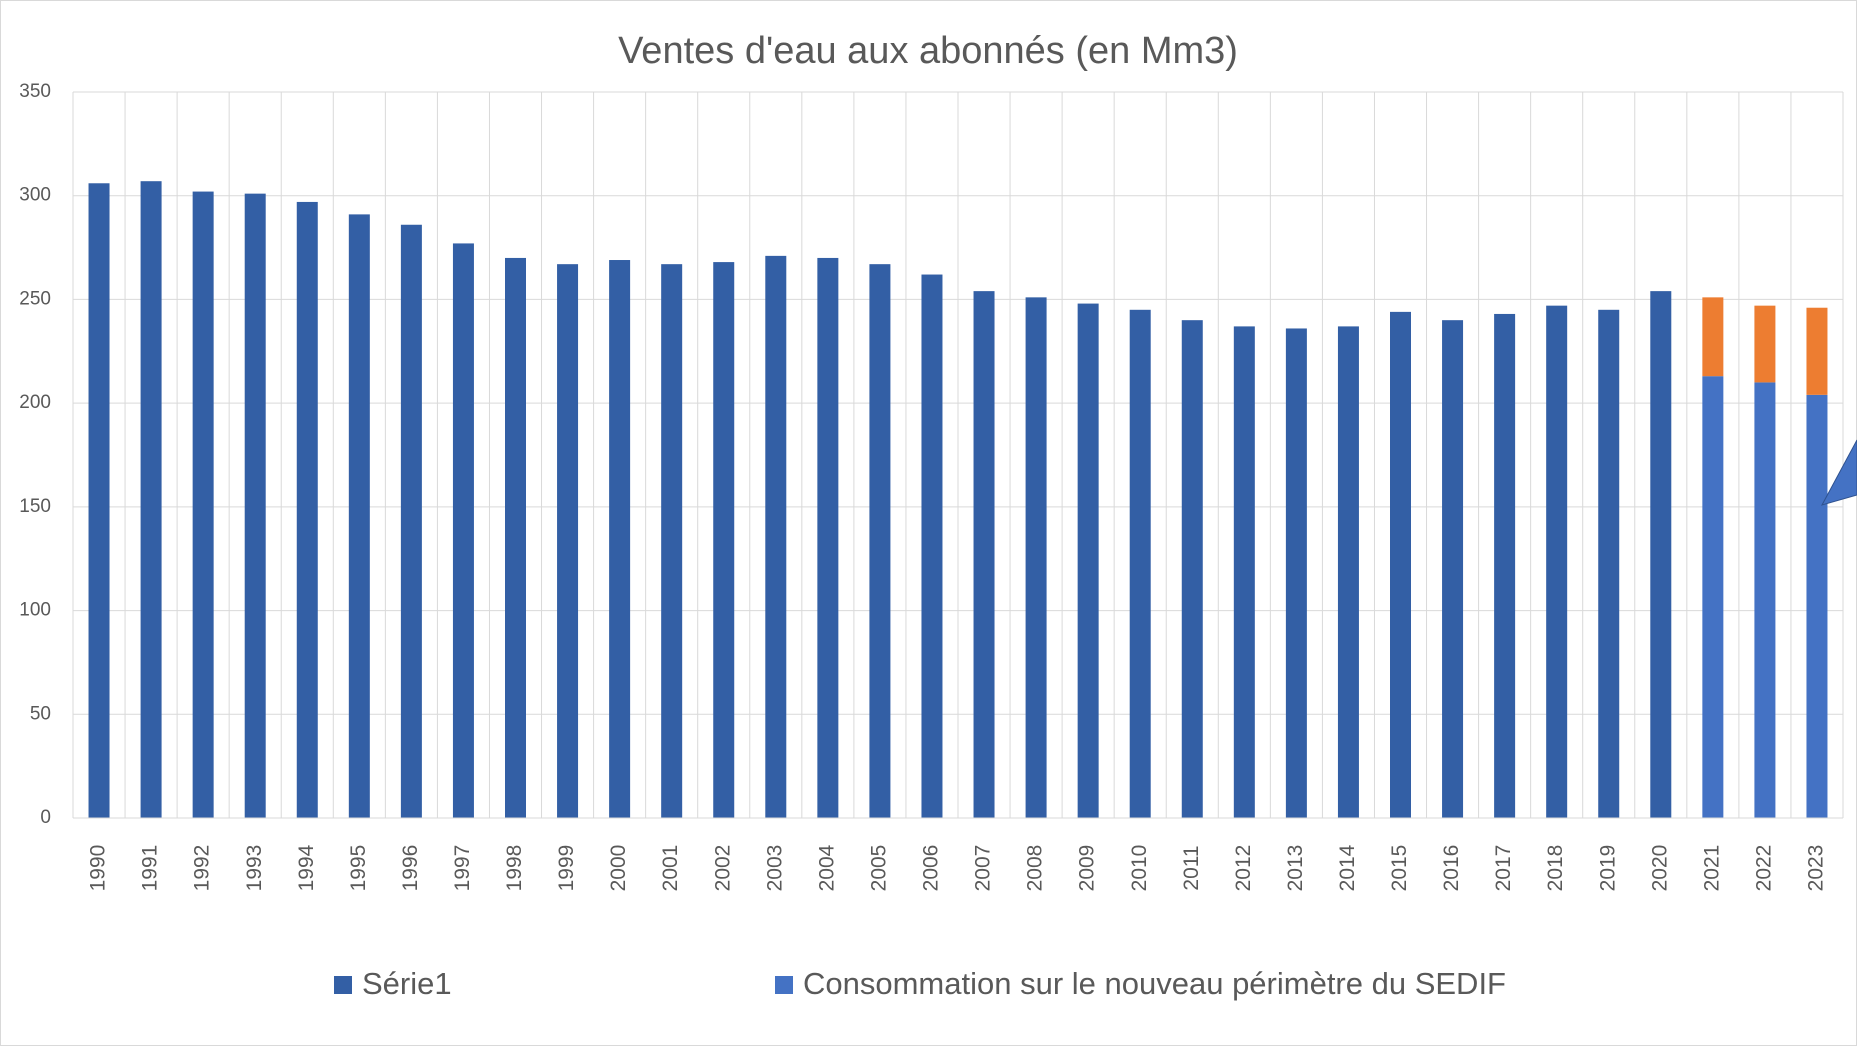  Describe the element at coordinates (35, 298) in the screenshot. I see `y-tick-label: 250` at that location.